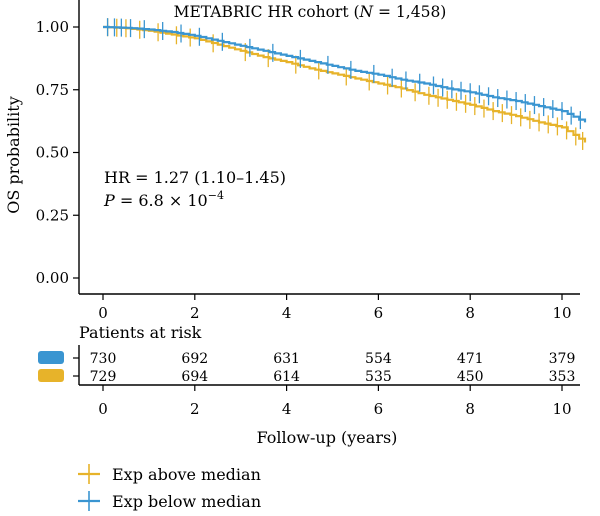 This screenshot has width=600, height=516. What do you see at coordinates (52, 153) in the screenshot?
I see `y-tick-label: 0.50` at bounding box center [52, 153].